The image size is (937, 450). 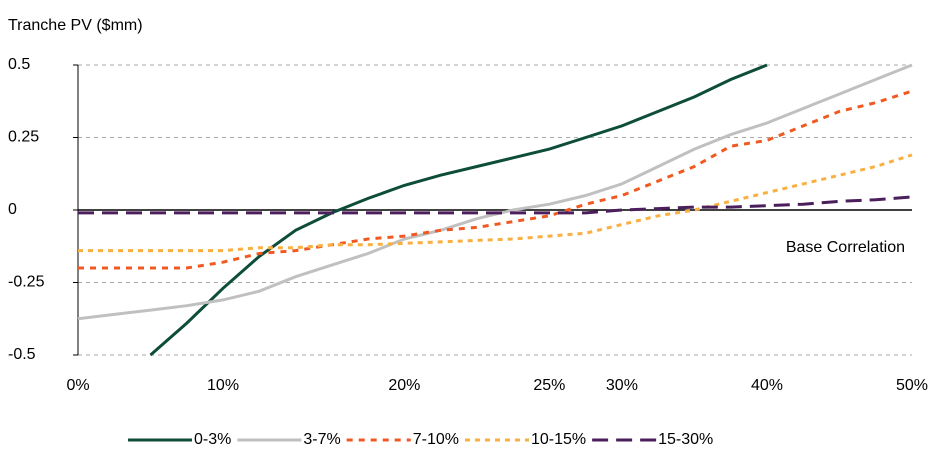 What do you see at coordinates (767, 385) in the screenshot?
I see `x-tick-label: 40%` at bounding box center [767, 385].